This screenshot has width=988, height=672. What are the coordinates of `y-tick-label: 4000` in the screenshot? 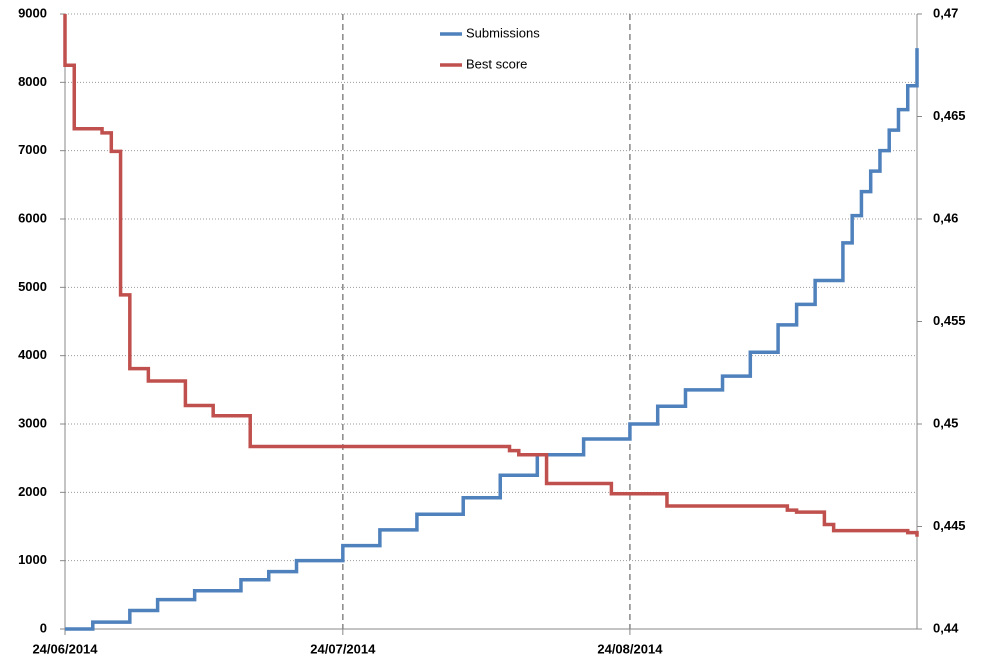 It's located at (32, 354).